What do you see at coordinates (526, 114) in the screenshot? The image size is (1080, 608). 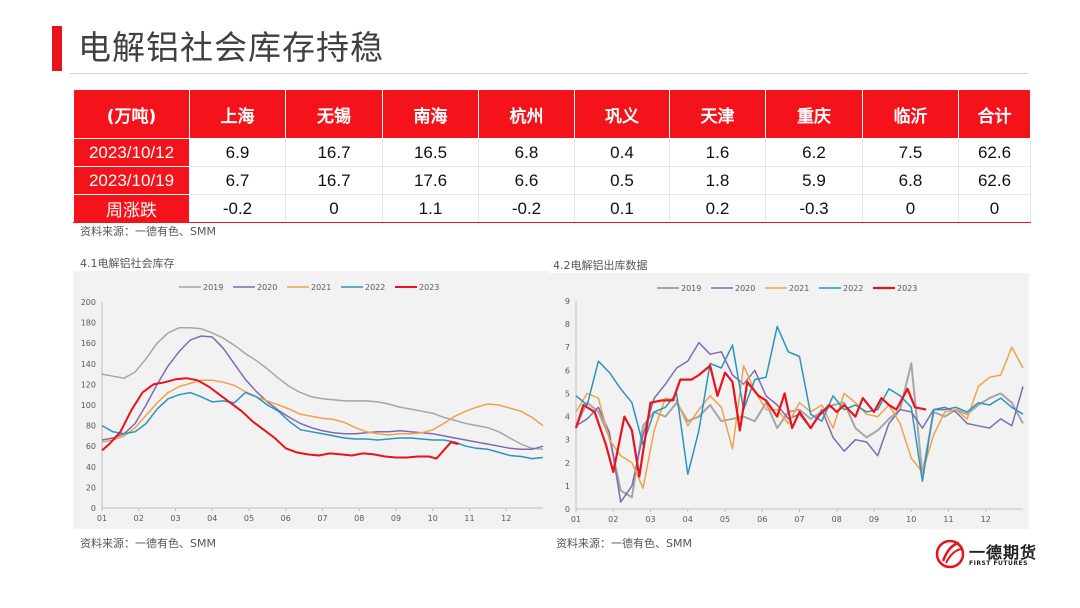 I see `header-hangzhou: 杭州` at bounding box center [526, 114].